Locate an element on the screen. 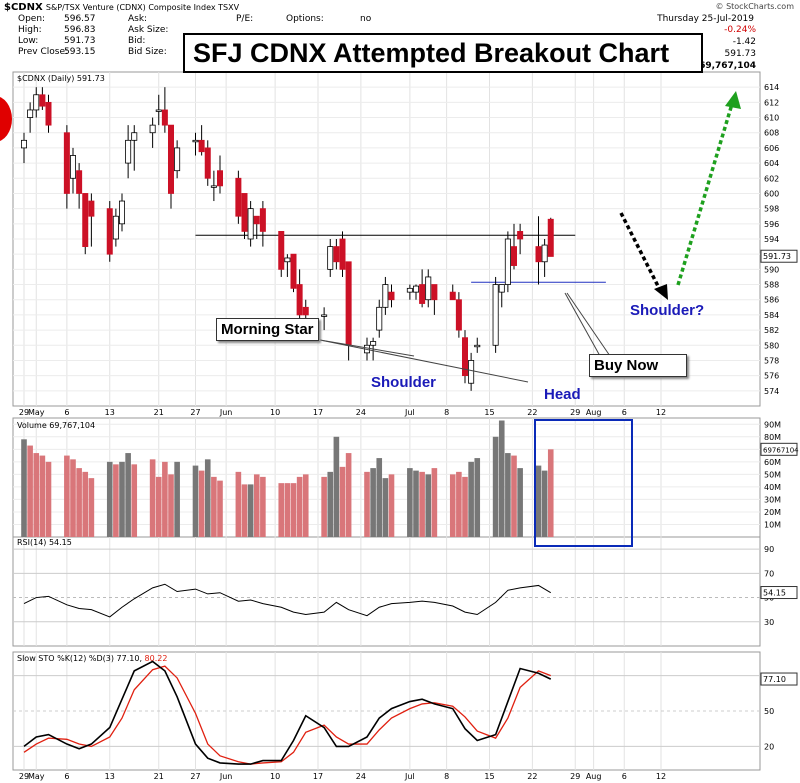  last-rsi-tag is located at coordinates (779, 593).